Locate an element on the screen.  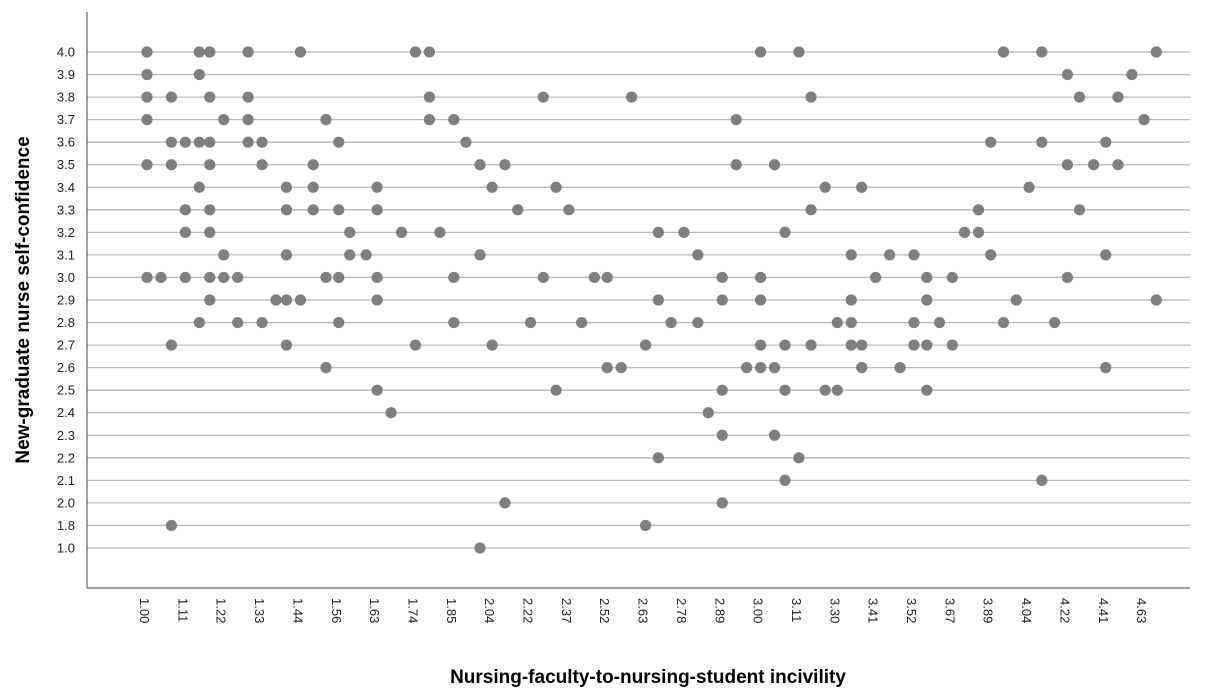
y-tick-label: 3.8 is located at coordinates (66, 97).